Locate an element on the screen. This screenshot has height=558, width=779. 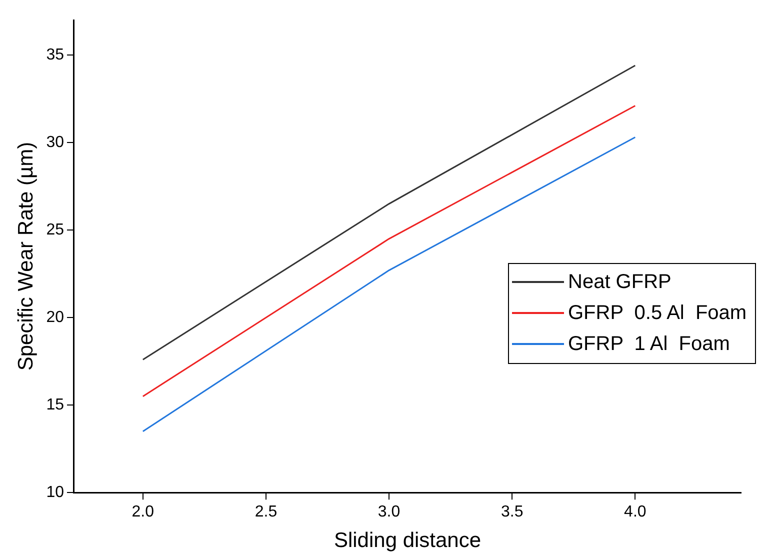
y-tick-label: 25 is located at coordinates (55, 229).